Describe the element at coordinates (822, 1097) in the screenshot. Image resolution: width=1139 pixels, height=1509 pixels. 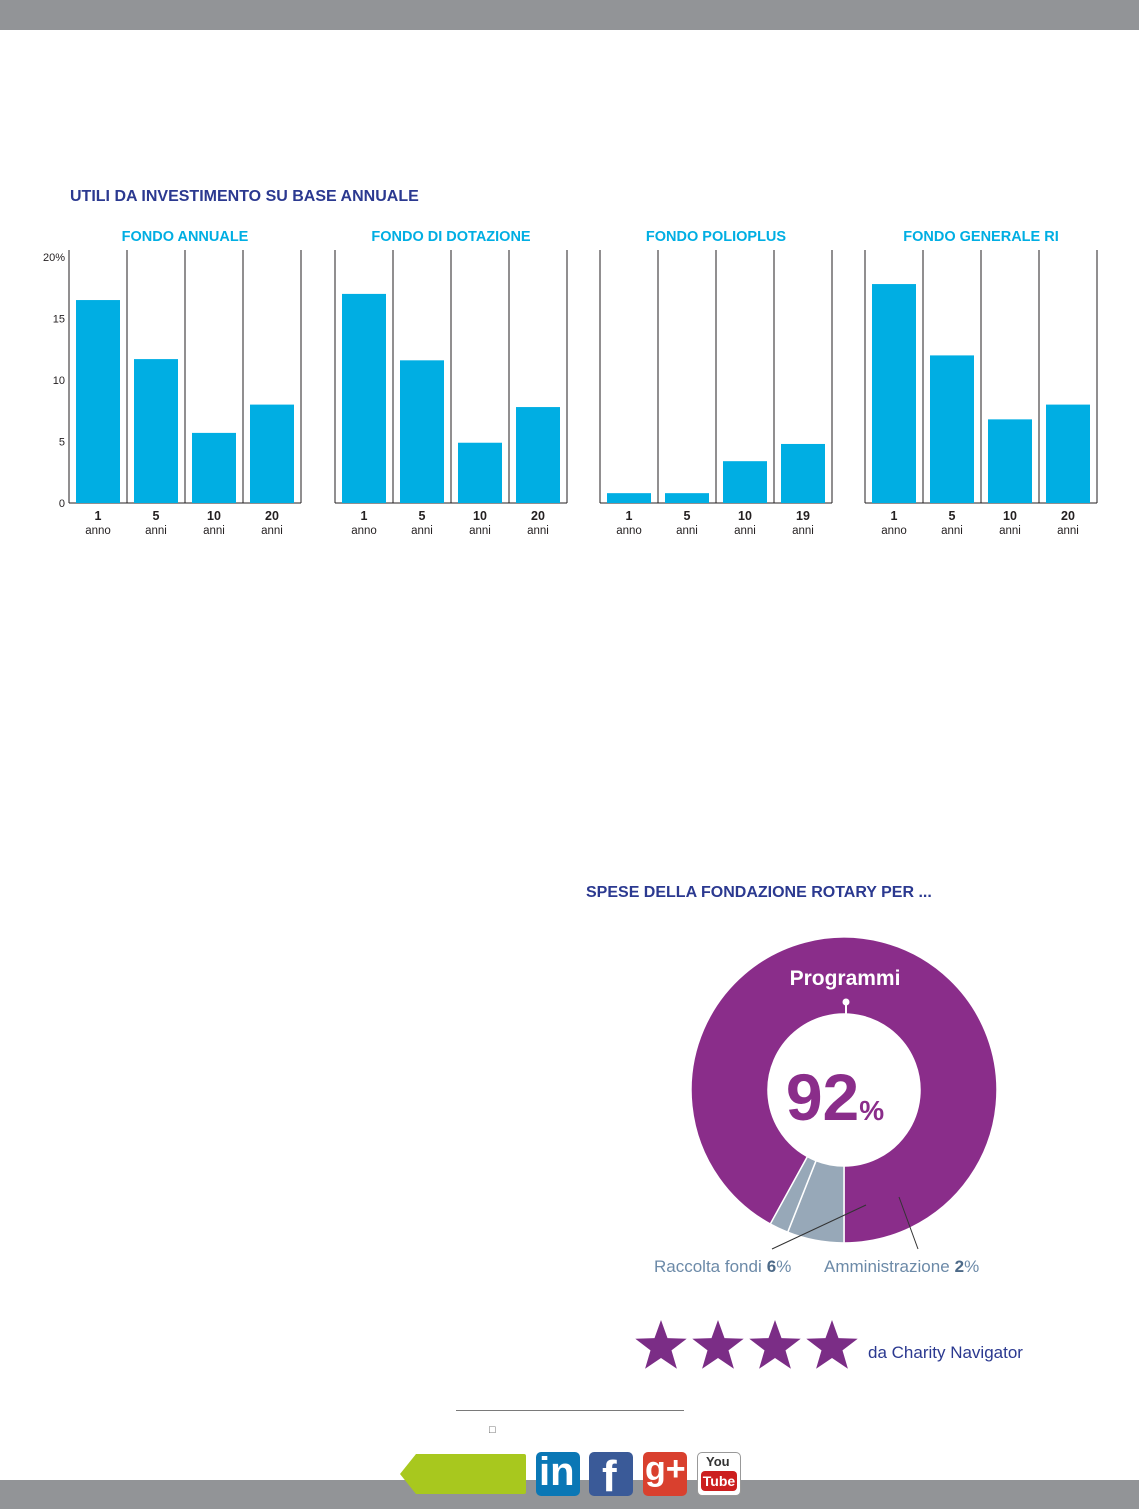
I see `center-number: 92` at that location.